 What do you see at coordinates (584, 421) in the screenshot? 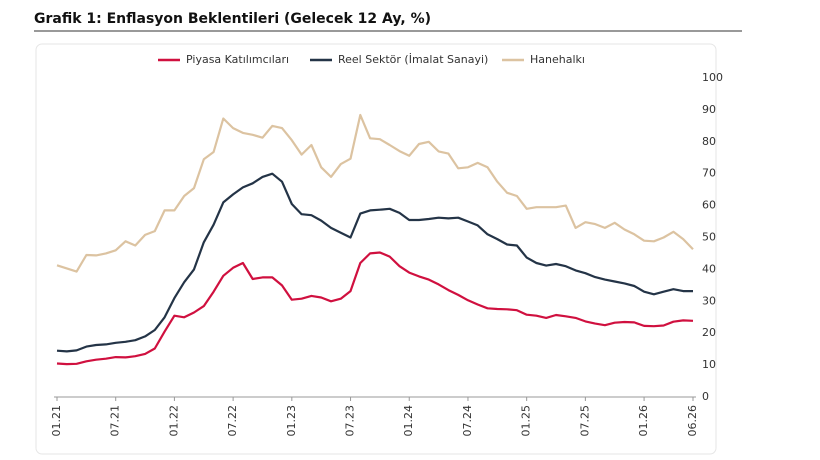
I see `x-tick-label: 07.25` at bounding box center [584, 421].